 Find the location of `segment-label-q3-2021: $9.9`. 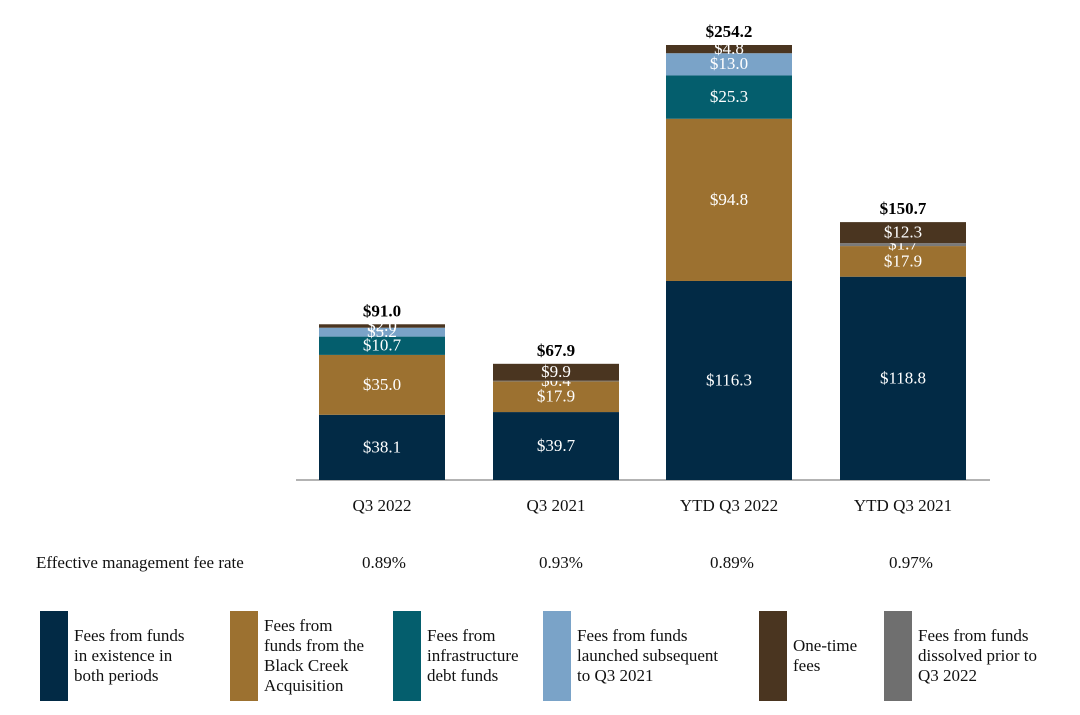

segment-label-q3-2021: $9.9 is located at coordinates (556, 371).